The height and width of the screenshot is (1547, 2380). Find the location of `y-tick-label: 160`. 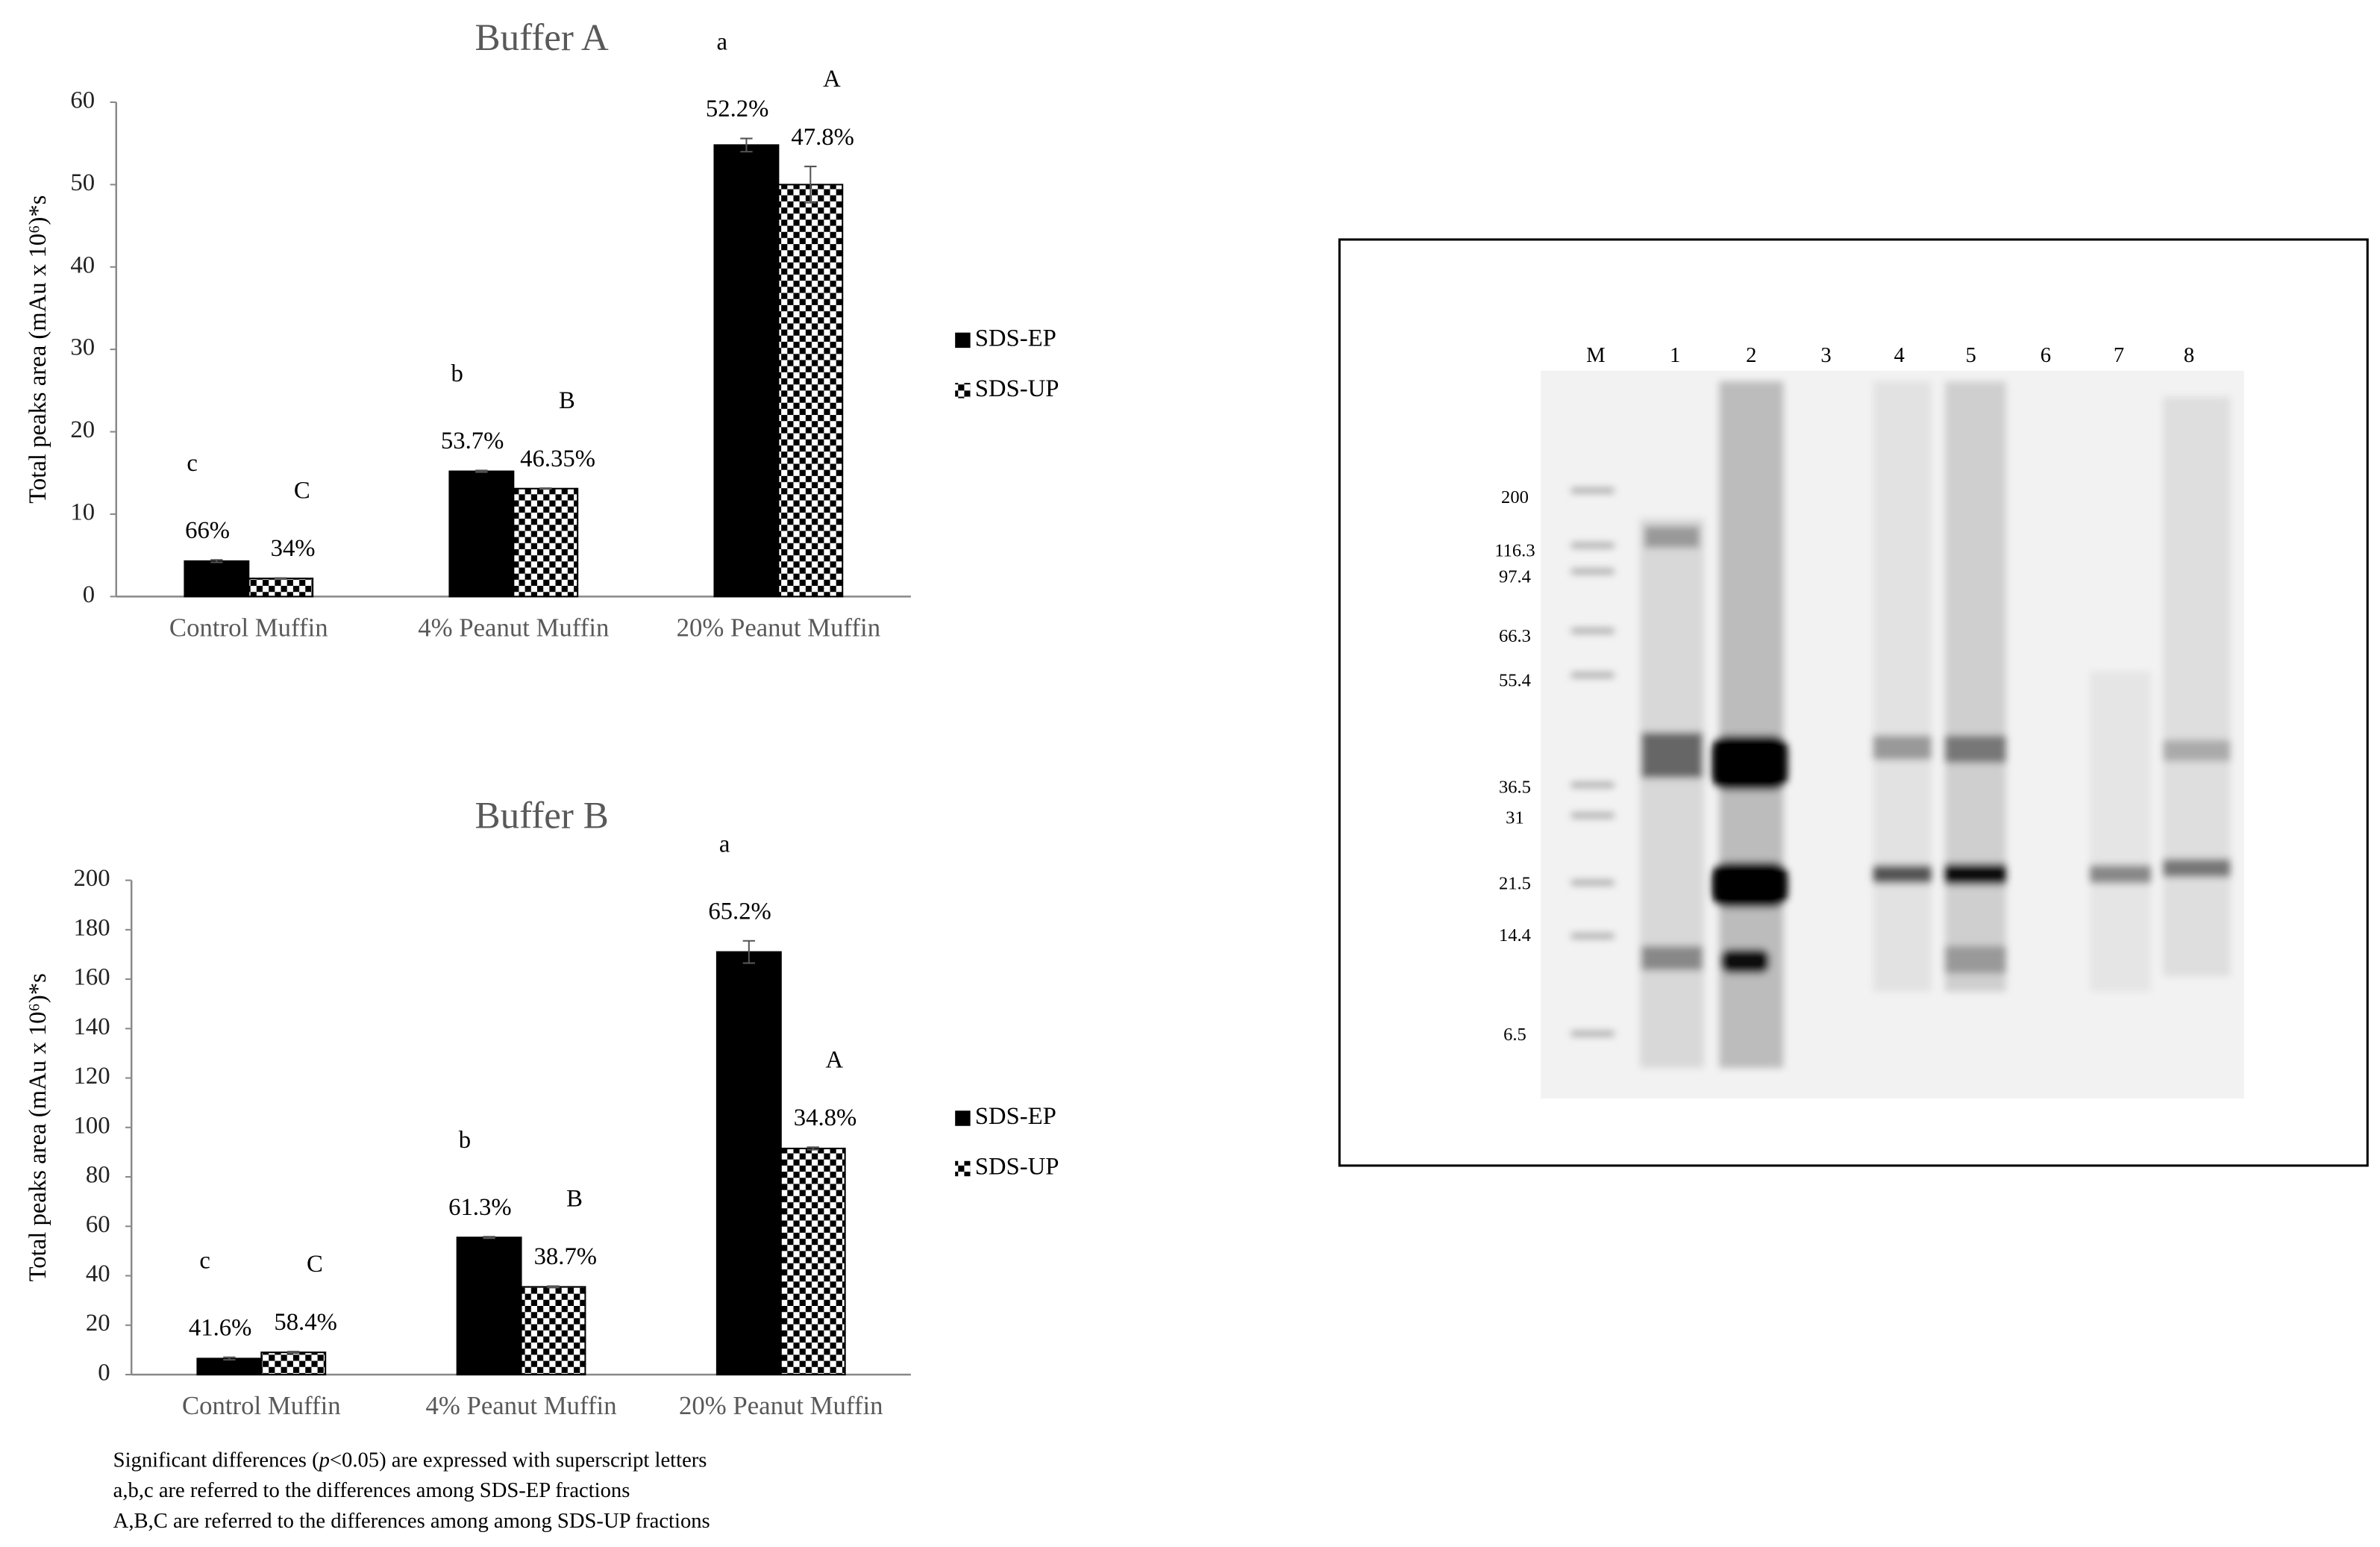

y-tick-label: 160 is located at coordinates (92, 977).